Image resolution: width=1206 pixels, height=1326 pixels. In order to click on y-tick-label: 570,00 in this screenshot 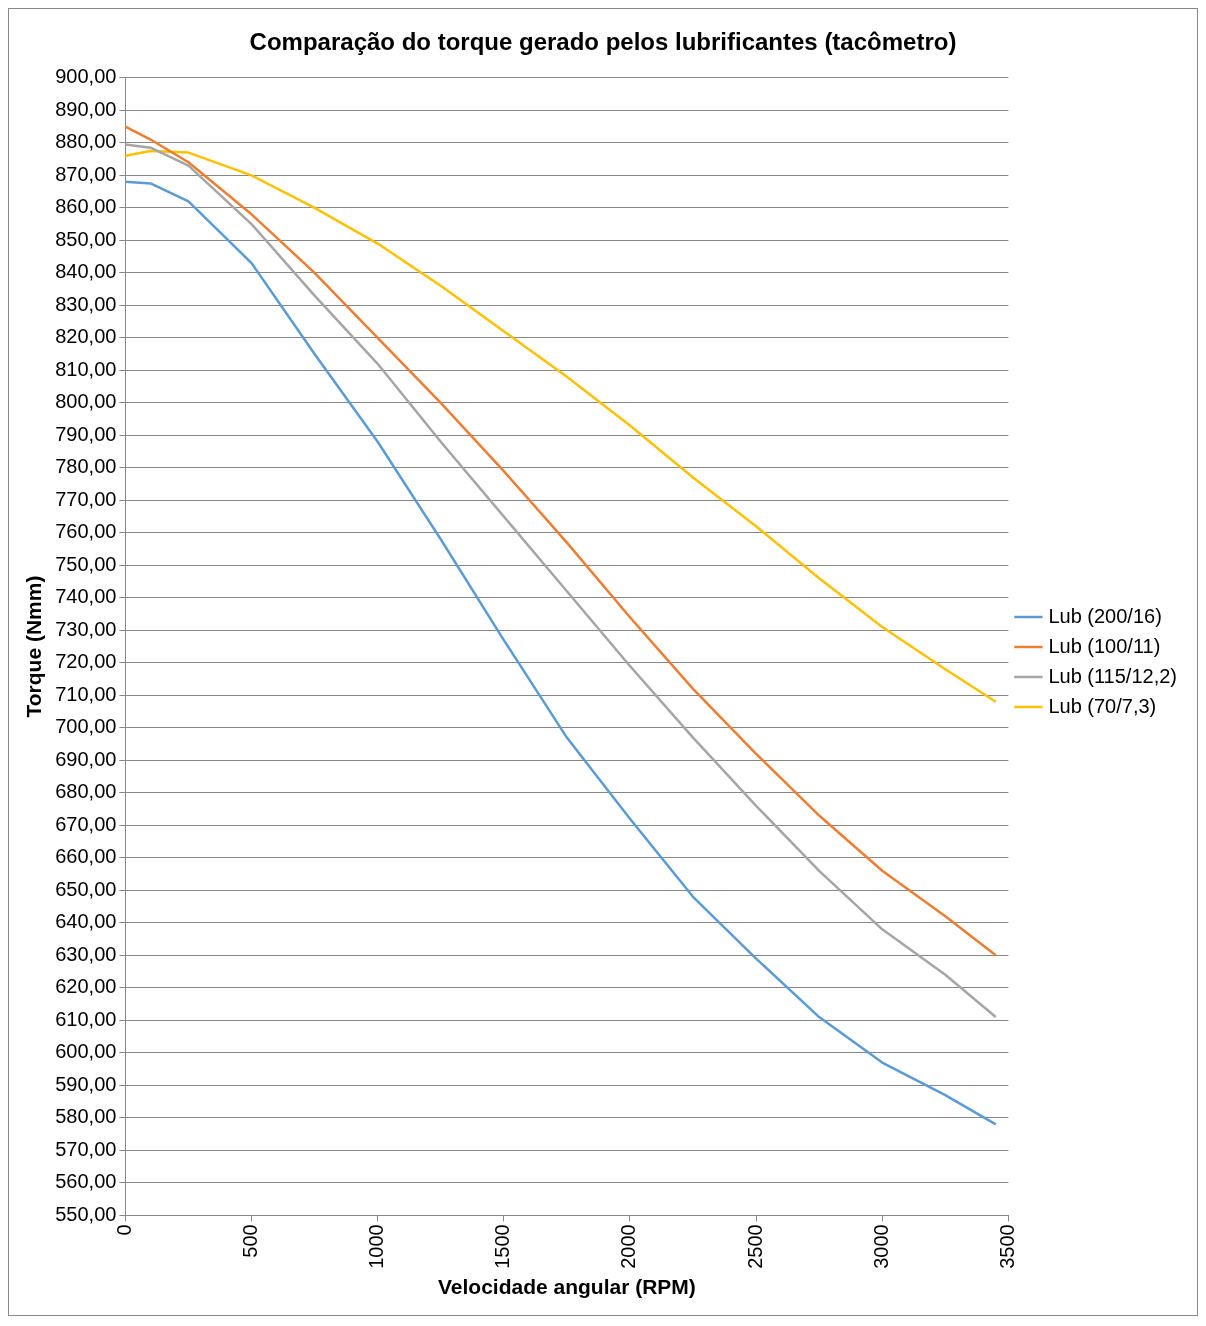, I will do `click(86, 1148)`.